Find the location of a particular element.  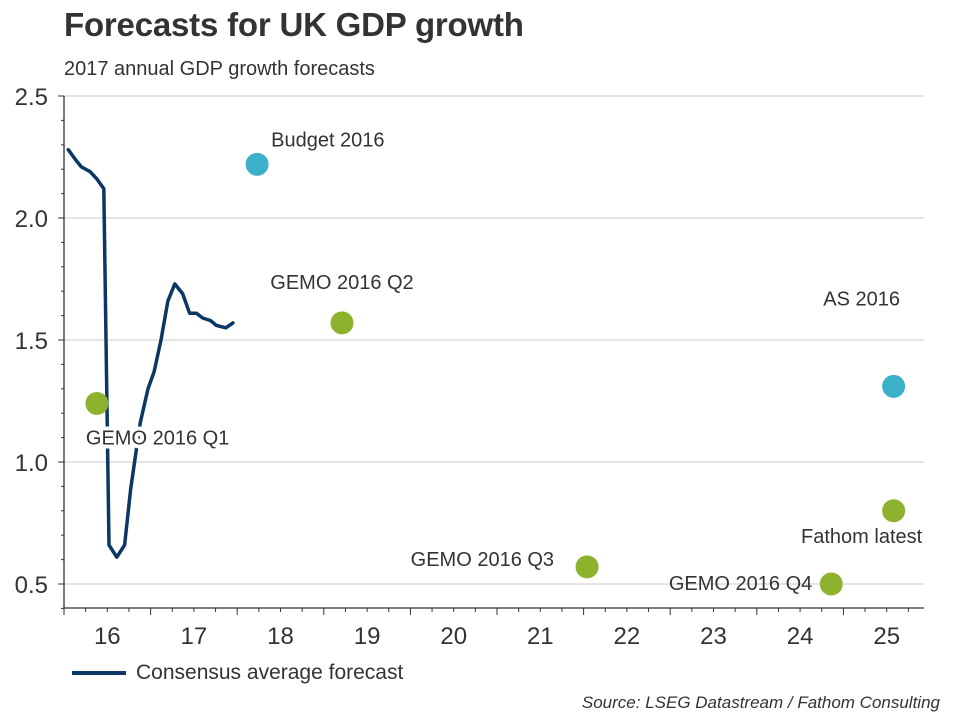

y-tick-label: 0.5 is located at coordinates (31, 585).